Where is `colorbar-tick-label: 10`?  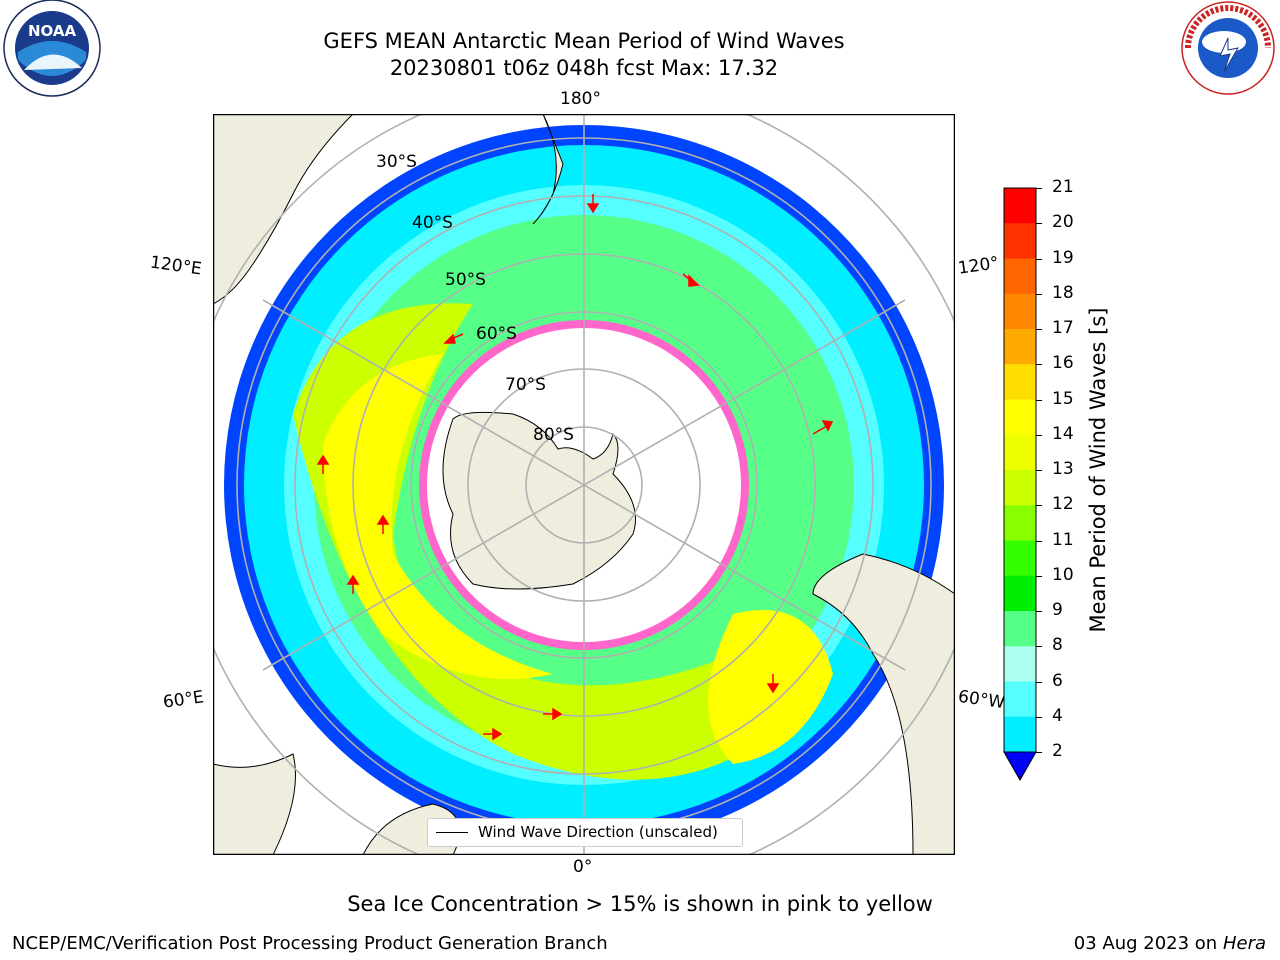
colorbar-tick-label: 10 is located at coordinates (1063, 574).